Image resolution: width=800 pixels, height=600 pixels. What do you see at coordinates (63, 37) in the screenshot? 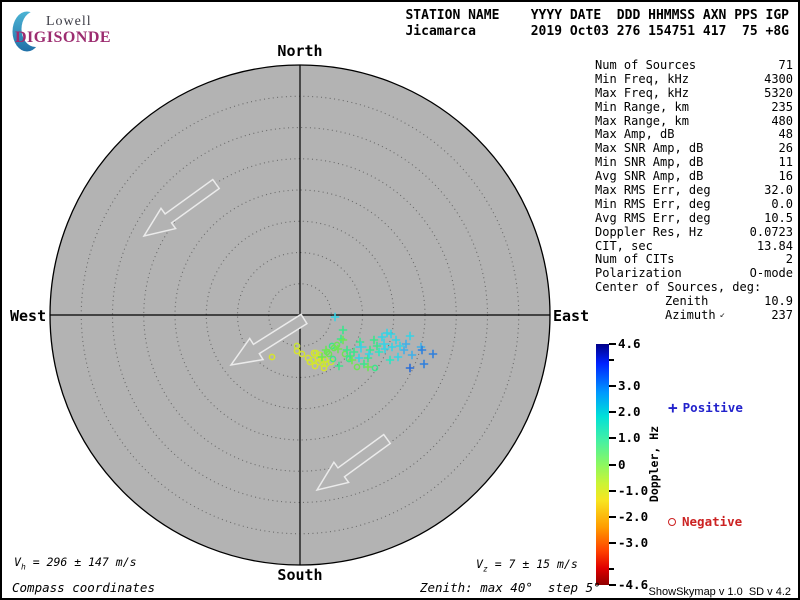
I see `logo-digisonde-text: DIGISONDE` at bounding box center [63, 37].